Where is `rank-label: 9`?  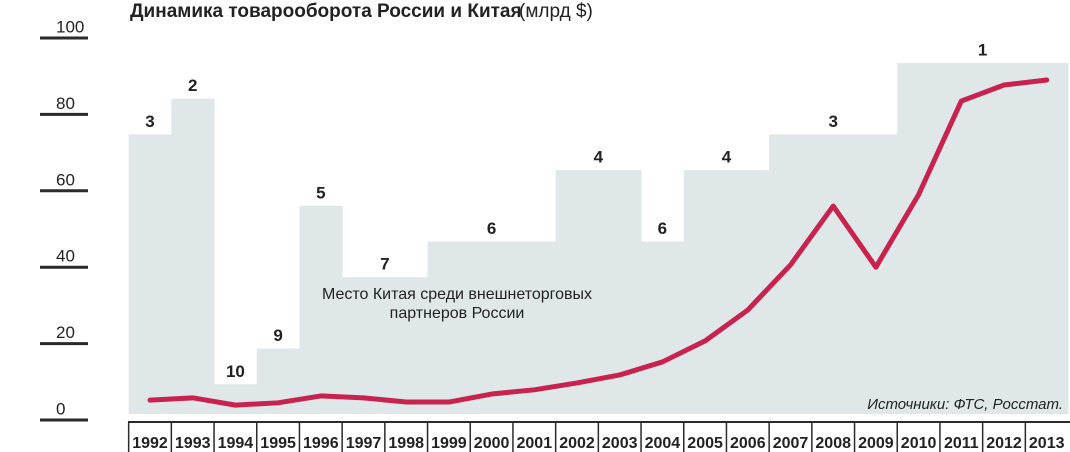 rank-label: 9 is located at coordinates (277, 335).